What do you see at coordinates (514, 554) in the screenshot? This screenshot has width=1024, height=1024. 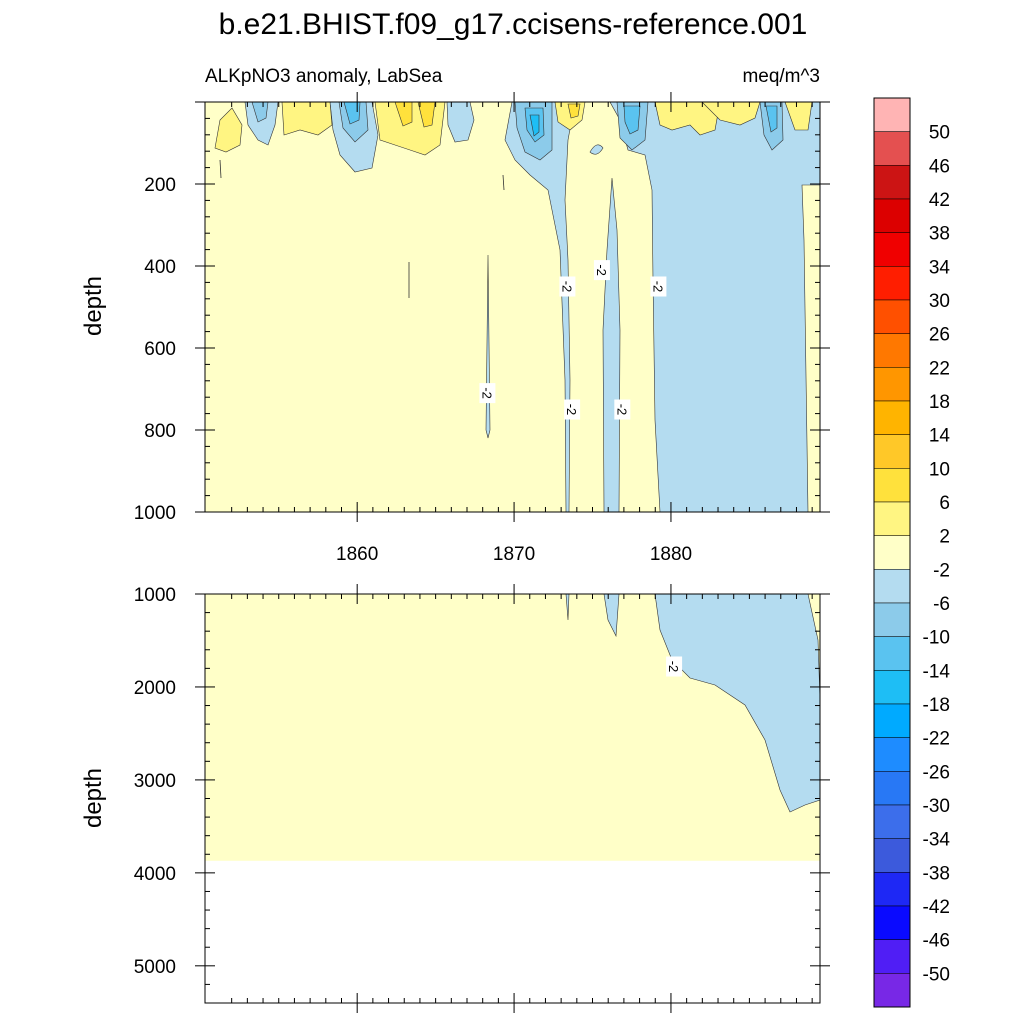 I see `x-tick-label: 1870` at bounding box center [514, 554].